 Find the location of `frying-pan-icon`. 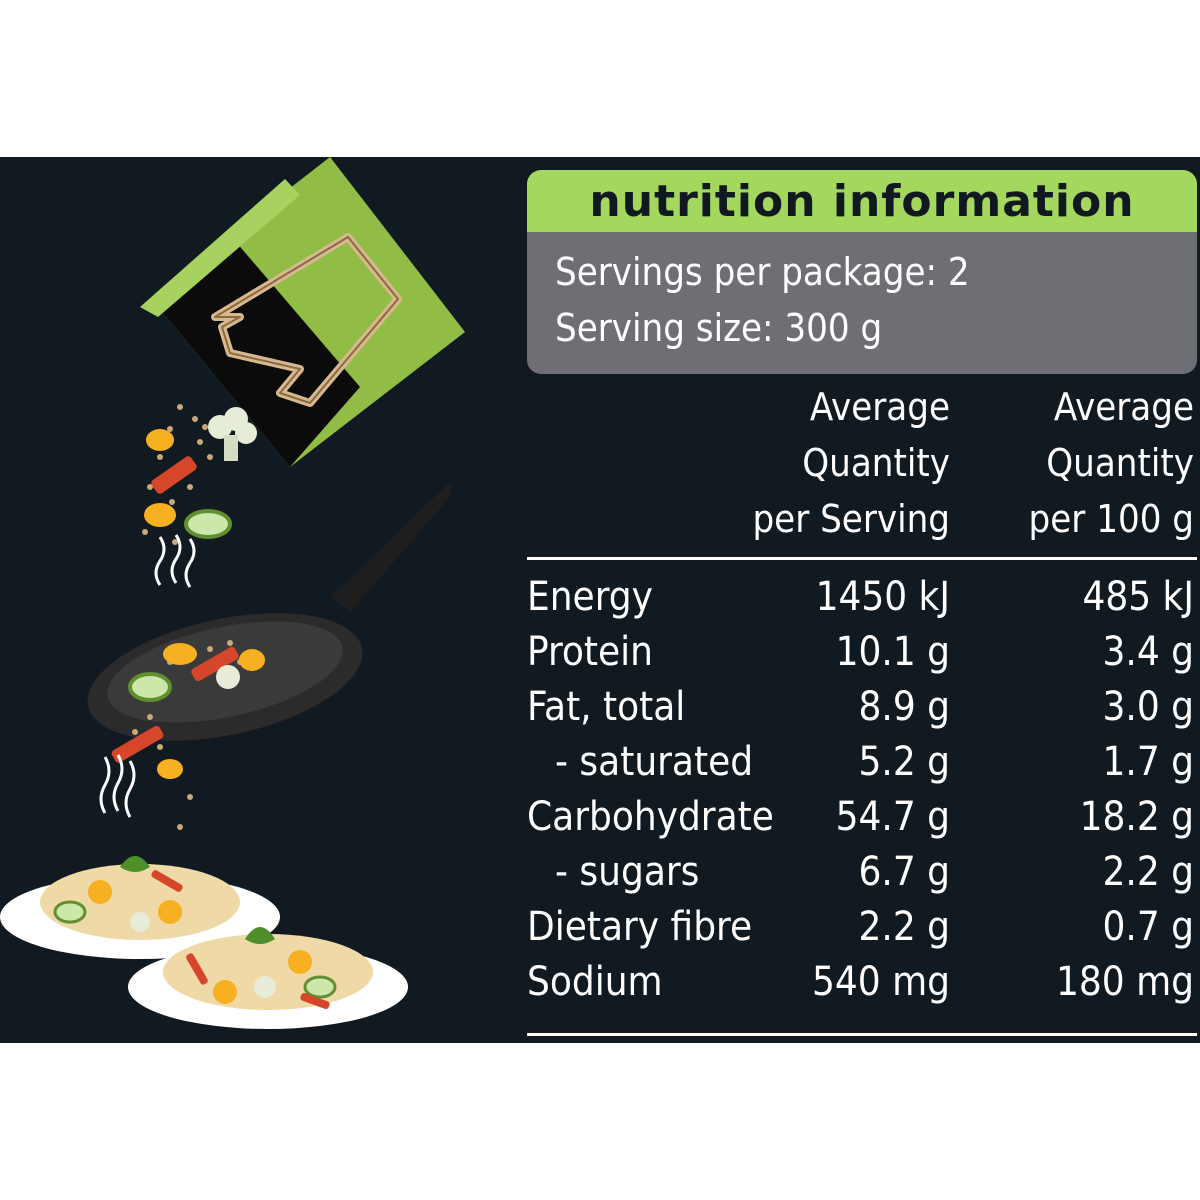

frying-pan-icon is located at coordinates (269, 657).